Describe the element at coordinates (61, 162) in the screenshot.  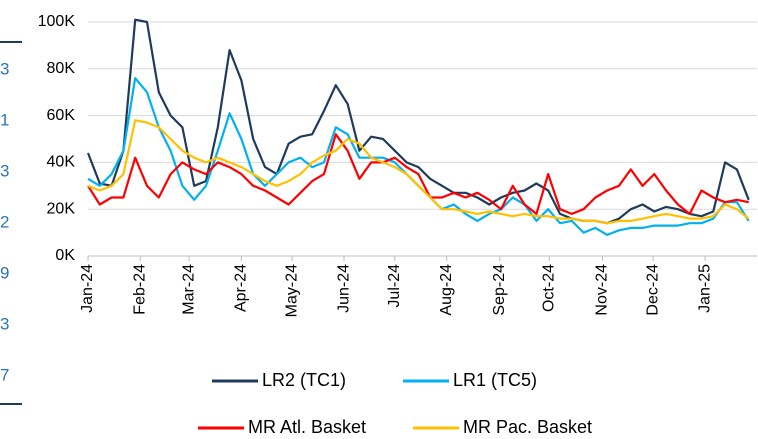
I see `y-tick-label: 40K` at that location.